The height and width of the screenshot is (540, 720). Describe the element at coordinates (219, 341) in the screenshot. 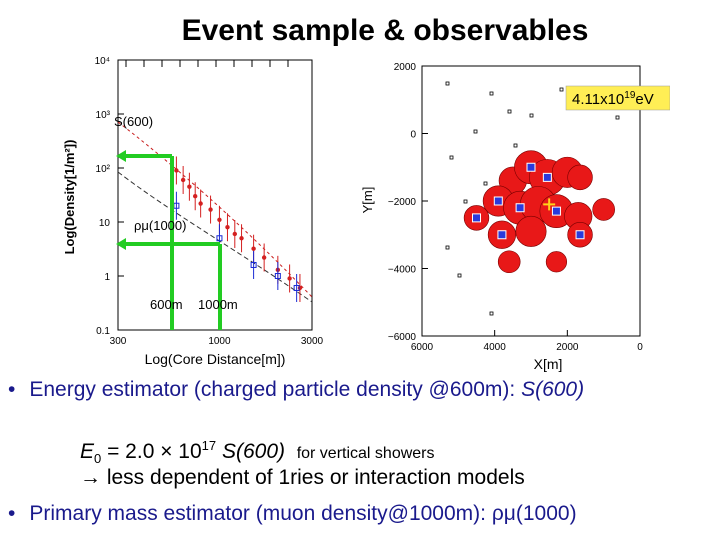

I see `left-x-tick-label: 1000` at that location.